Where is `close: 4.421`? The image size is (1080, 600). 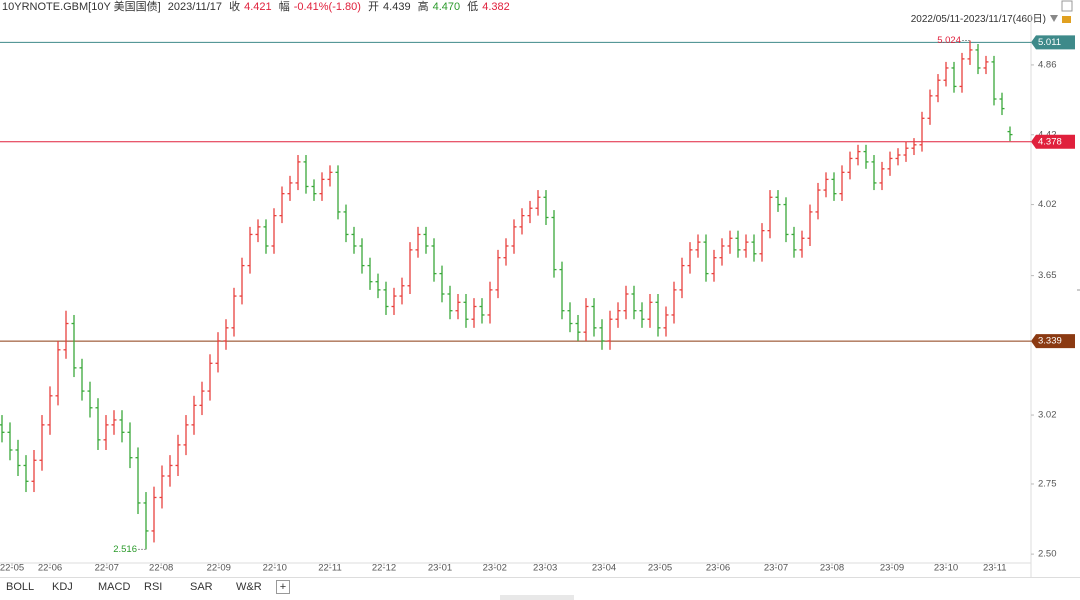 close: 4.421 is located at coordinates (258, 7).